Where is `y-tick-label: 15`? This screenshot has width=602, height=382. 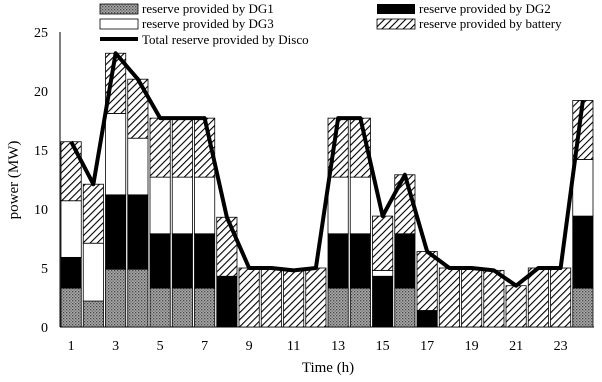 y-tick-label: 15 is located at coordinates (41, 151).